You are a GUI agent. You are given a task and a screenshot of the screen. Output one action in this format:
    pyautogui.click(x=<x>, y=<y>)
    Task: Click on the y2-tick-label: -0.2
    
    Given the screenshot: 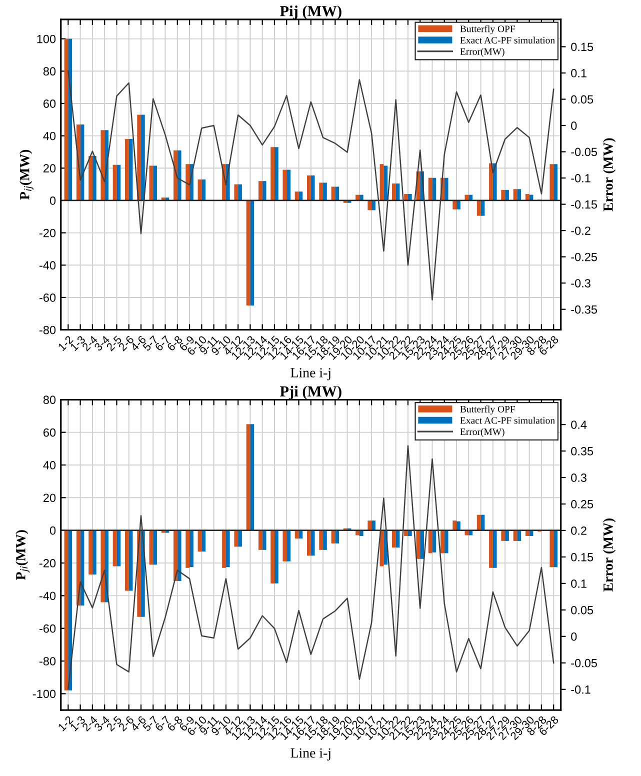 What is the action you would take?
    pyautogui.click(x=580, y=230)
    